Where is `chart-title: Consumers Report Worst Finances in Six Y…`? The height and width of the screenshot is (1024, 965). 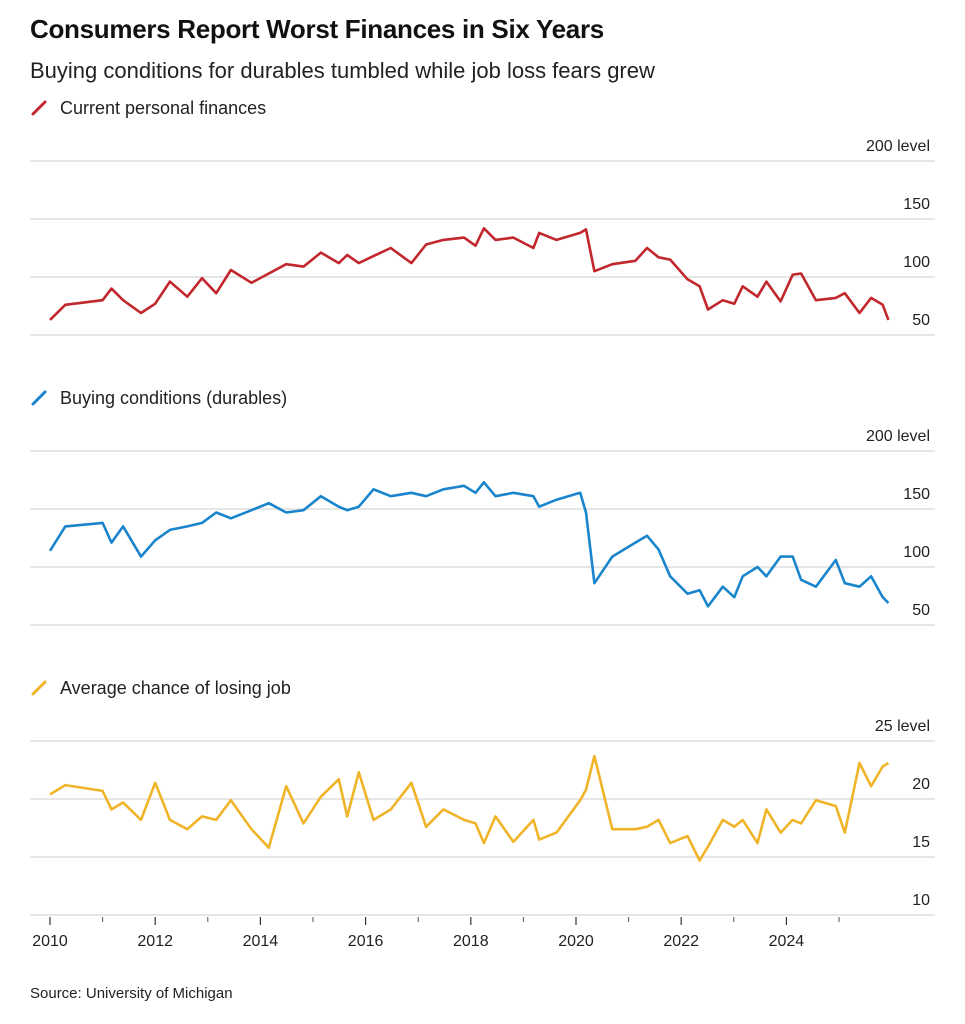
chart-title: Consumers Report Worst Finances in Six Y… is located at coordinates (317, 29).